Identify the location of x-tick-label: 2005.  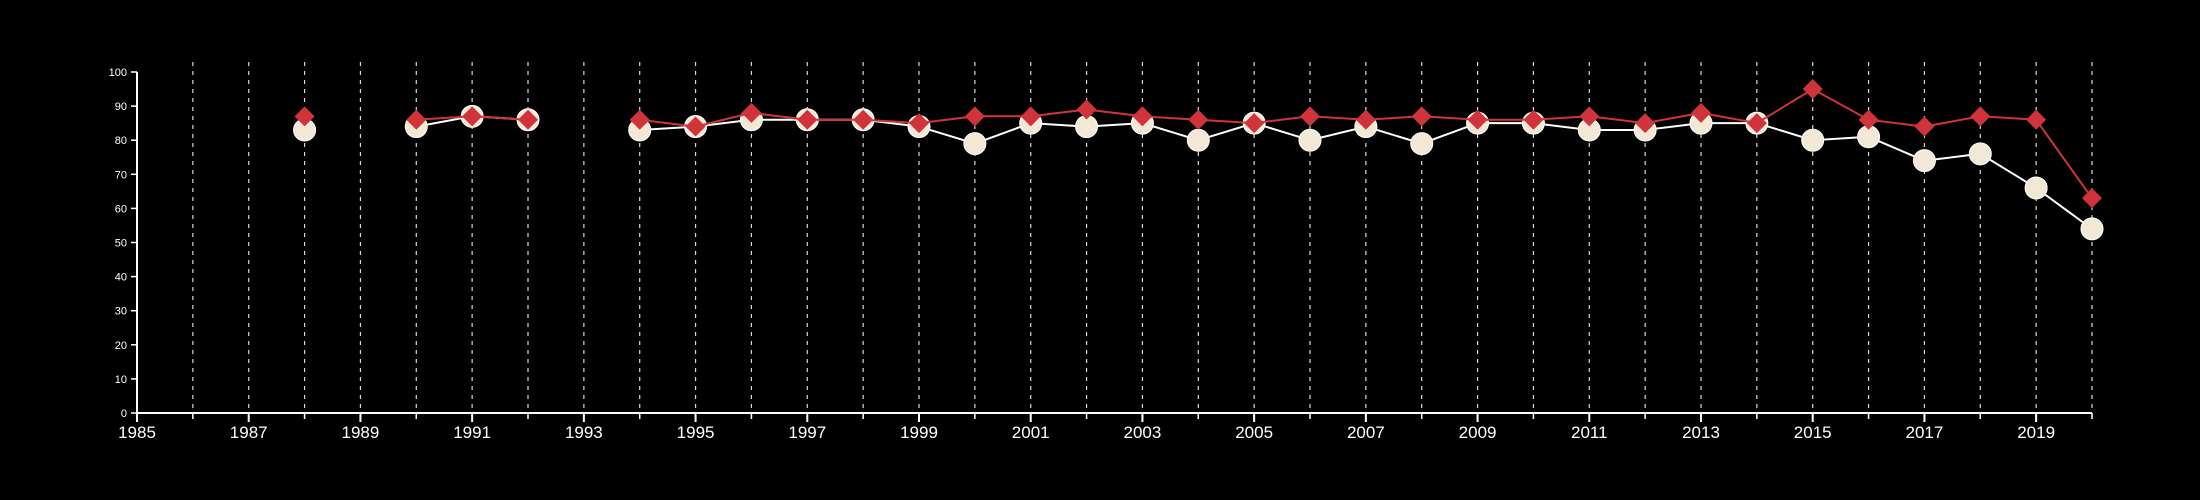
(1254, 432).